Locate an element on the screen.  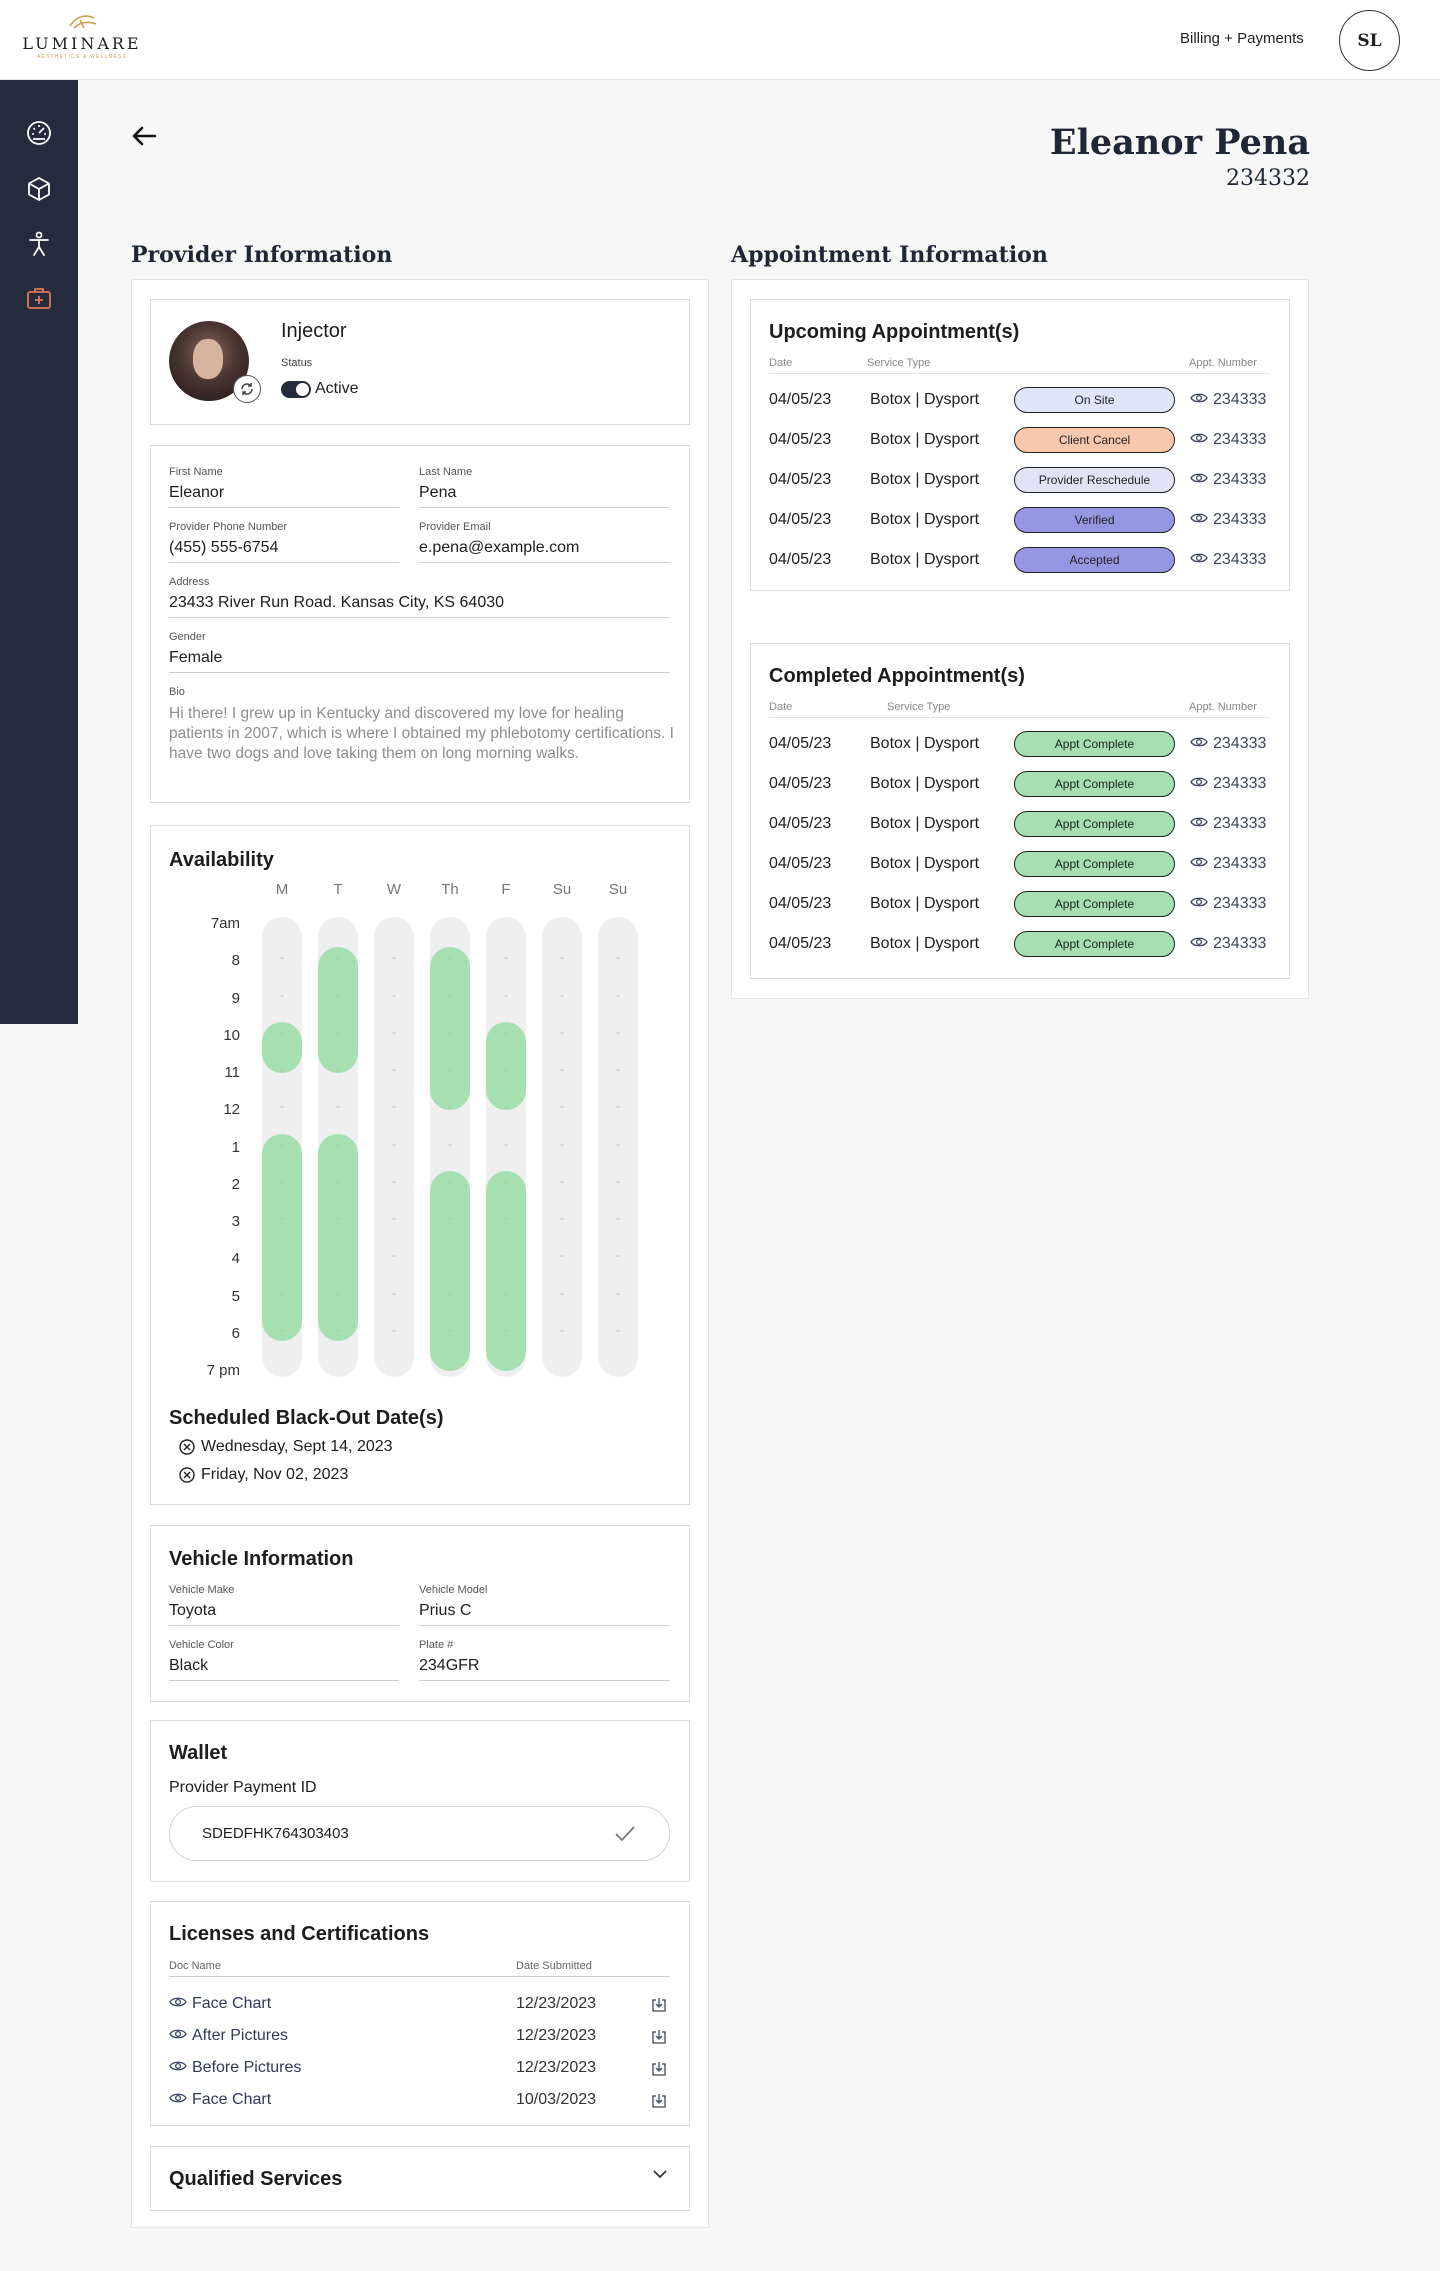
box-icon is located at coordinates (39, 189).